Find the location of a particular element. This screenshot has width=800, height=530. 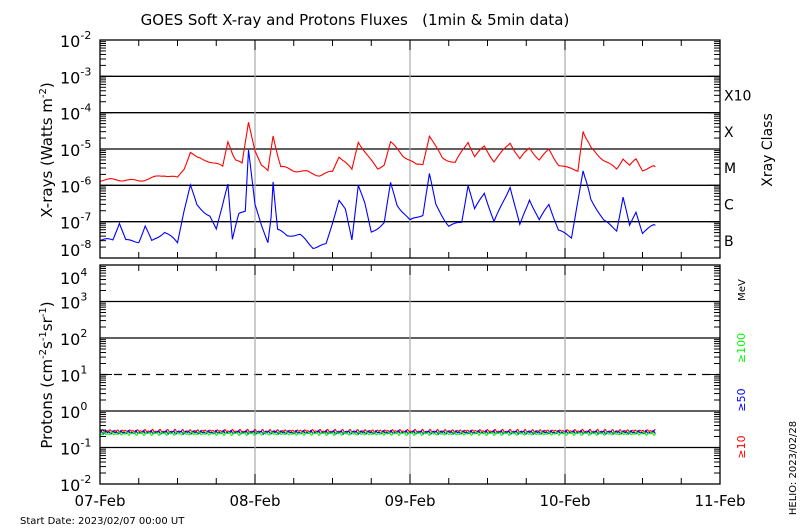

xray-class-label: B is located at coordinates (729, 242).